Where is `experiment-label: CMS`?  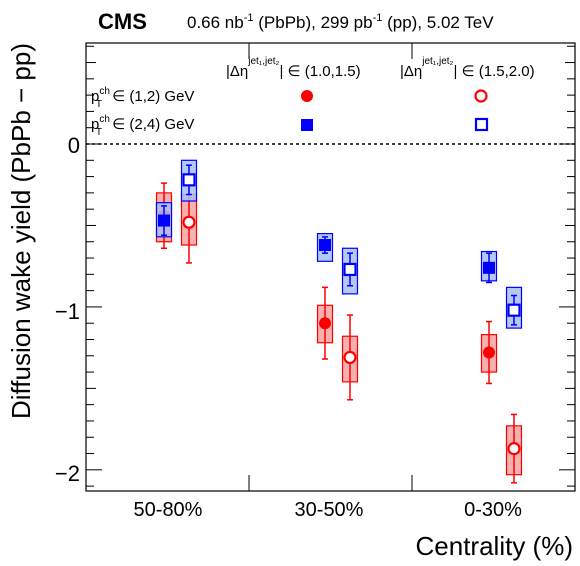
experiment-label: CMS is located at coordinates (122, 21).